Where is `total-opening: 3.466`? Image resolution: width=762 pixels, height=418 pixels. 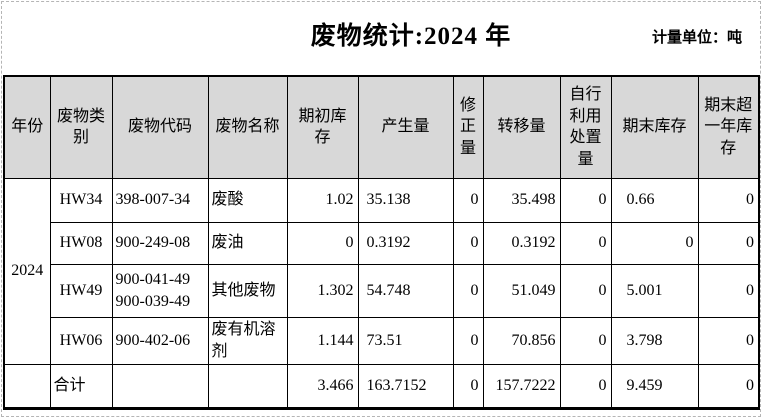 total-opening: 3.466 is located at coordinates (322, 386).